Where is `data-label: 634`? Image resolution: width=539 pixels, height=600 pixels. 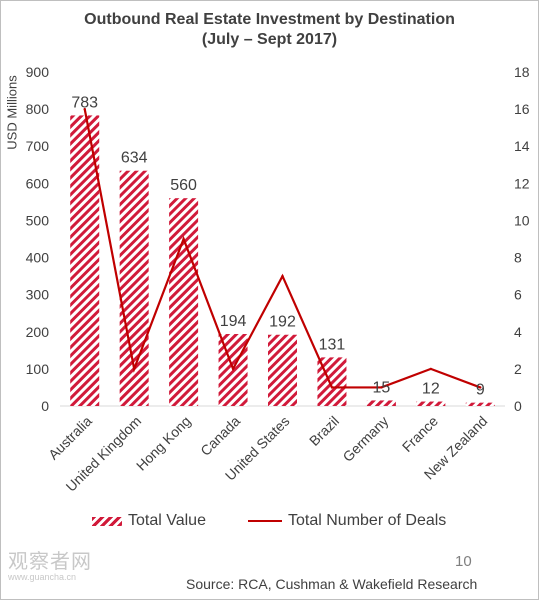 data-label: 634 is located at coordinates (134, 158).